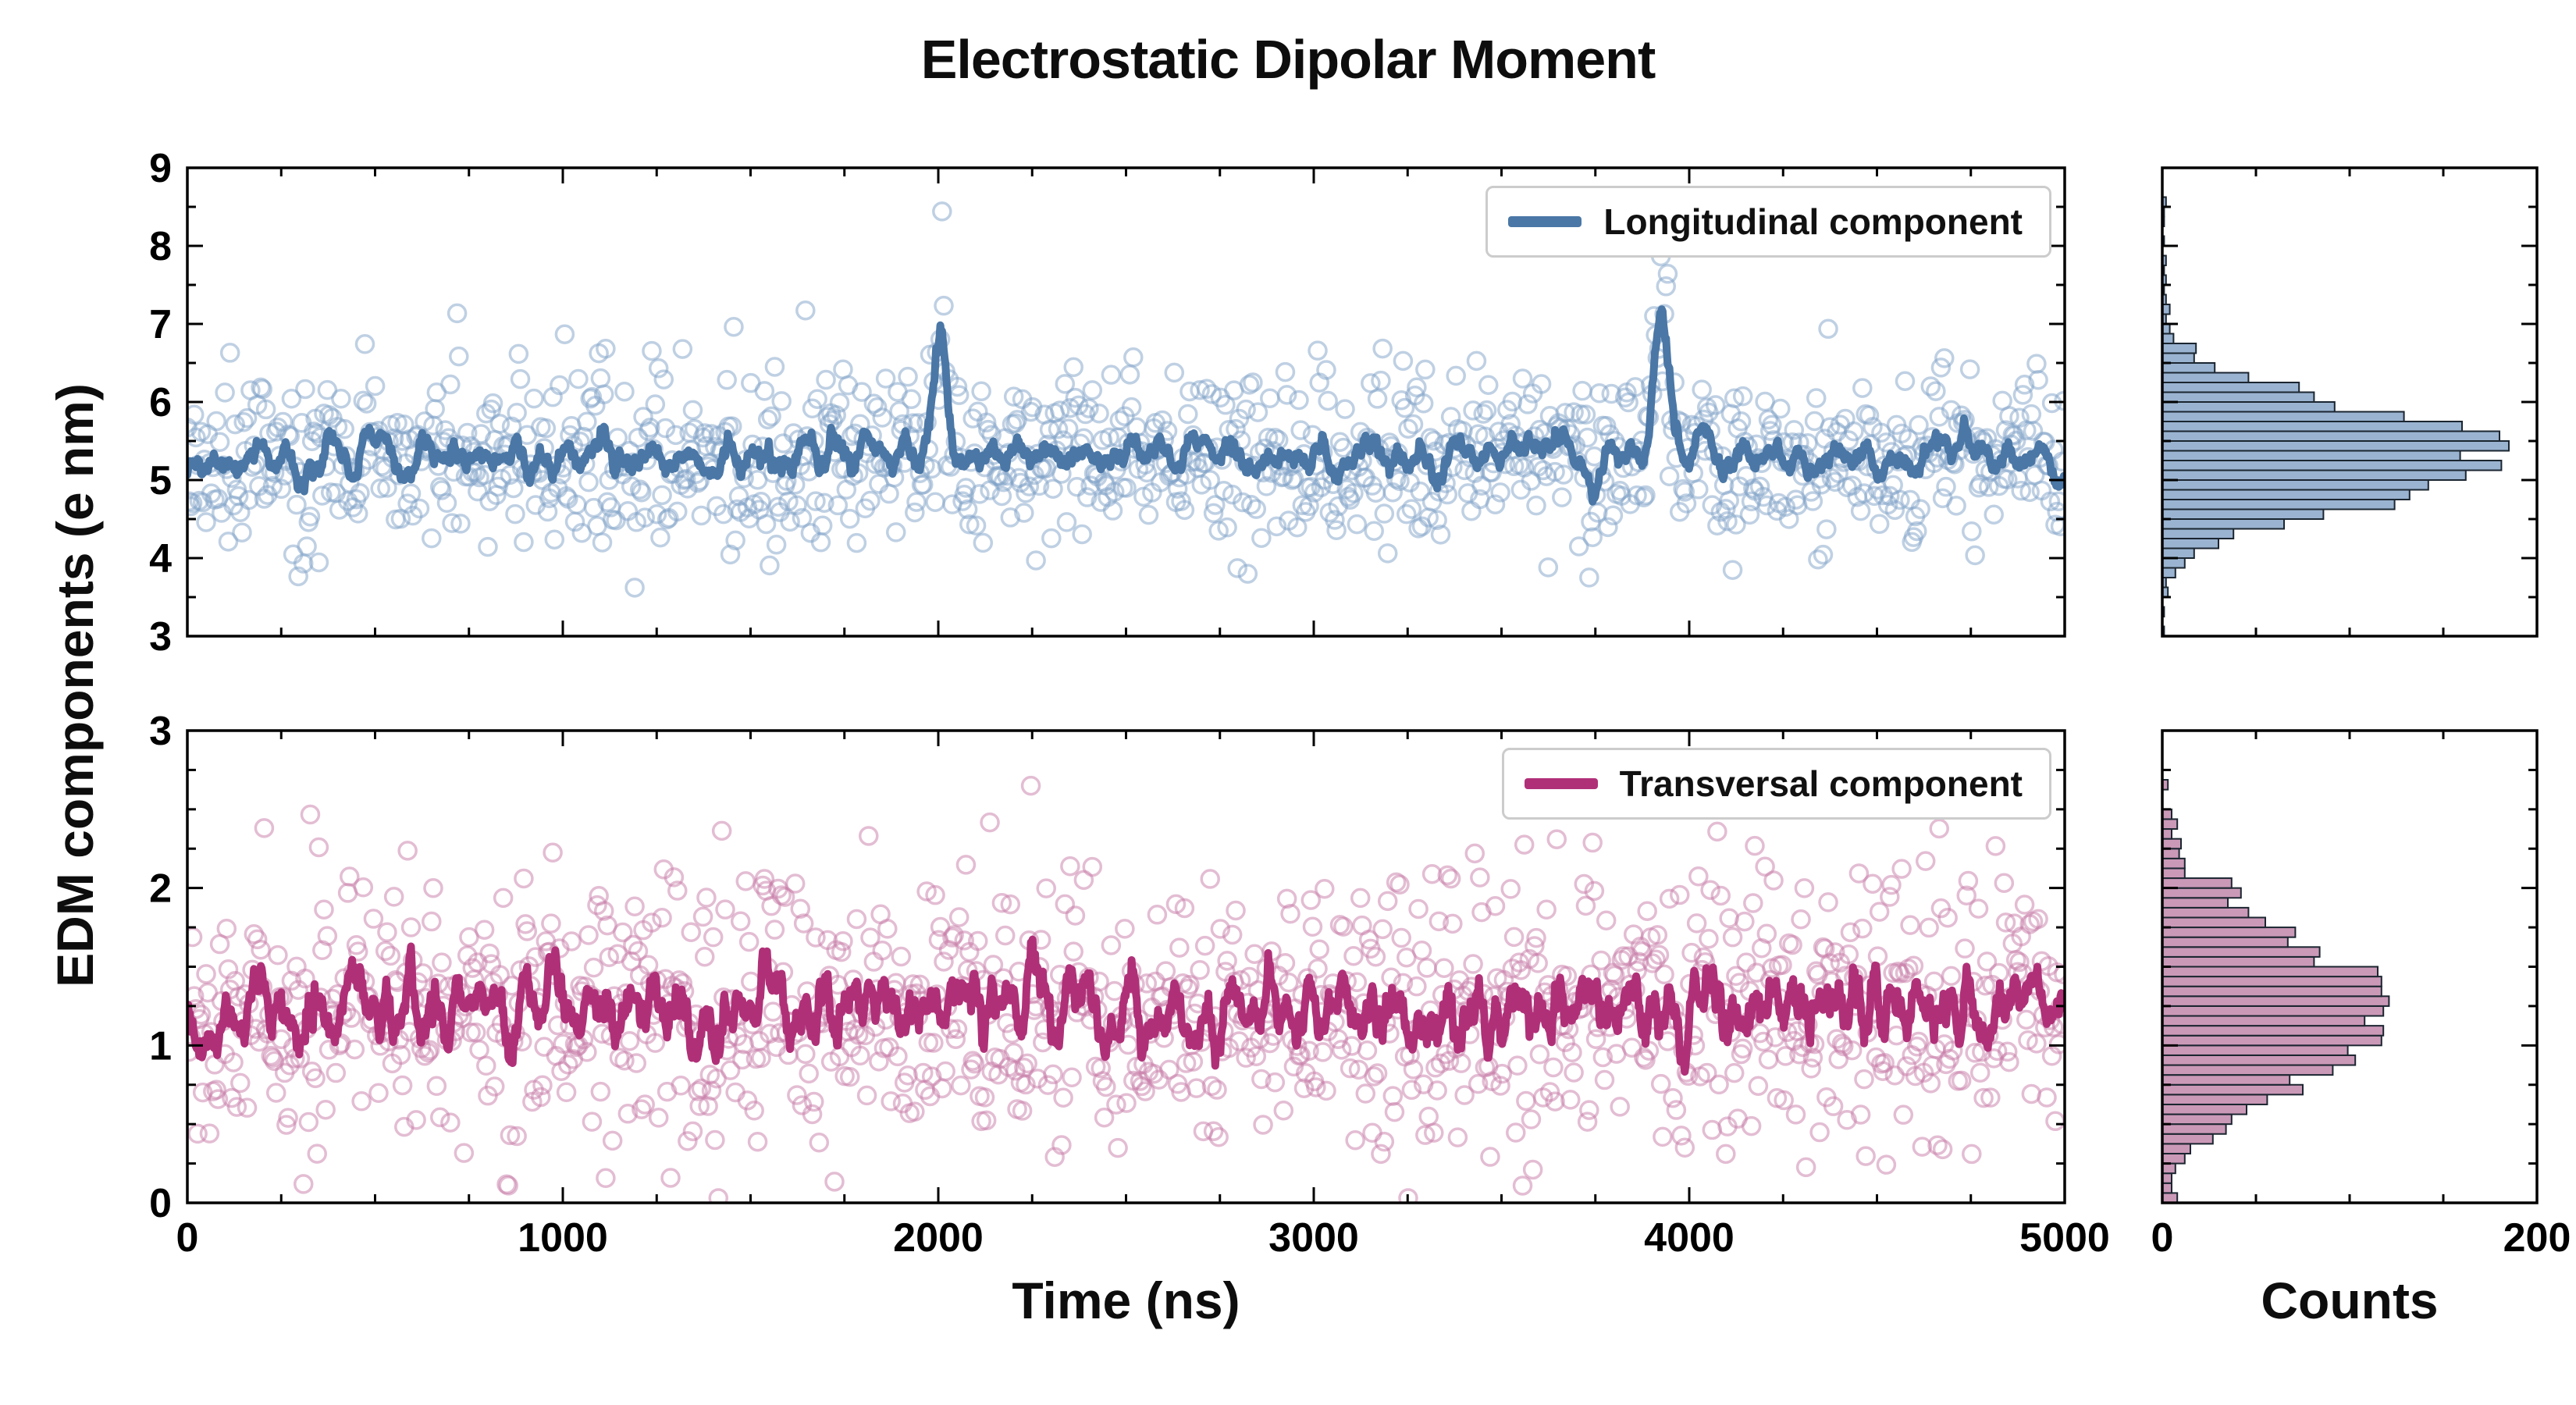 The image size is (2576, 1405). Describe the element at coordinates (160, 403) in the screenshot. I see `svg-text: 6` at that location.